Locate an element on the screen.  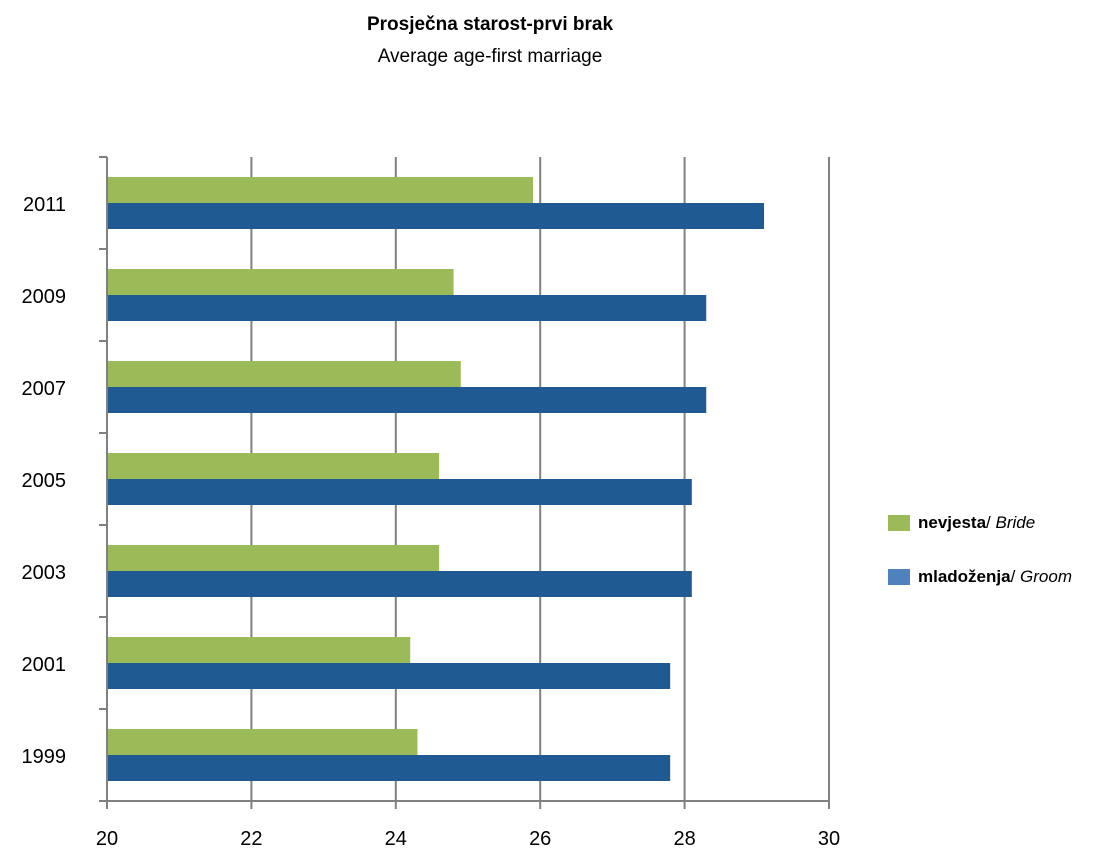
y-tick-label-2009: 2009 is located at coordinates (44, 297).